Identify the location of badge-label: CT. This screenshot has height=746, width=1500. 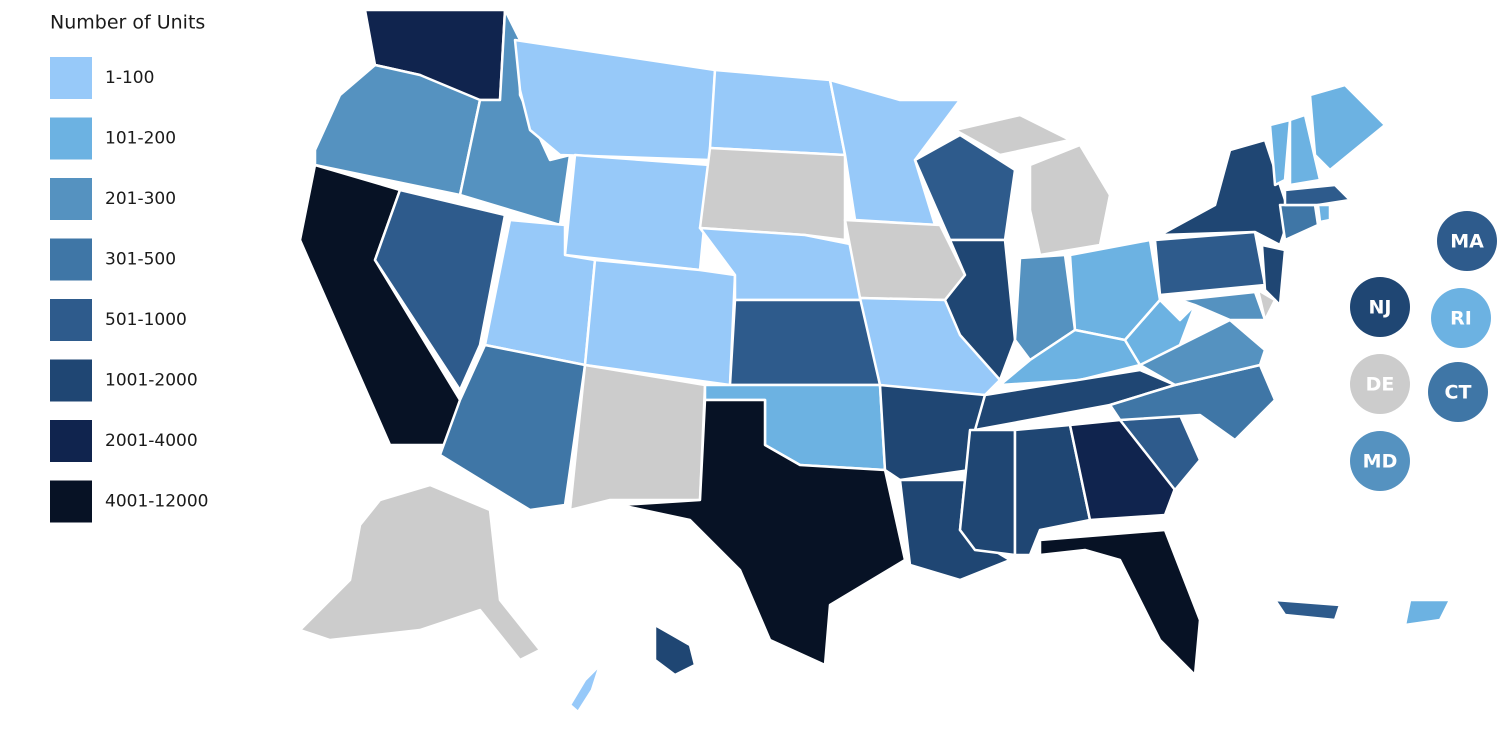
(1458, 393).